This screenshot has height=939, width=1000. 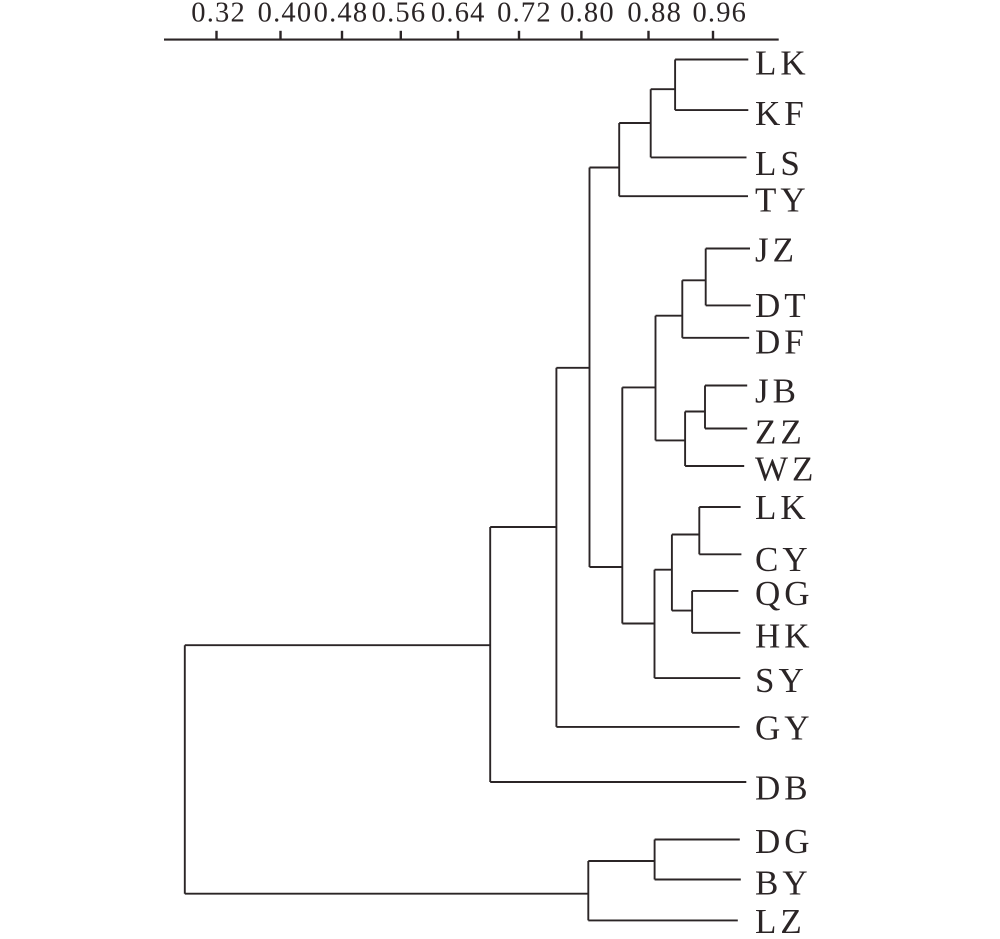 I want to click on svg-text: 0.56, so click(x=399, y=14).